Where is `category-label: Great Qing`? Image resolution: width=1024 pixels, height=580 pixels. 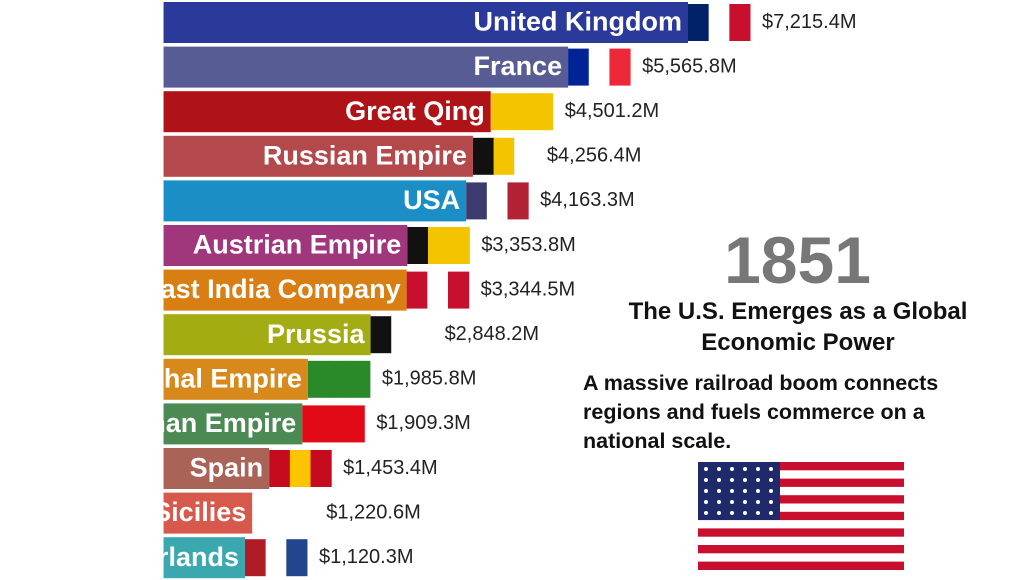 category-label: Great Qing is located at coordinates (415, 111).